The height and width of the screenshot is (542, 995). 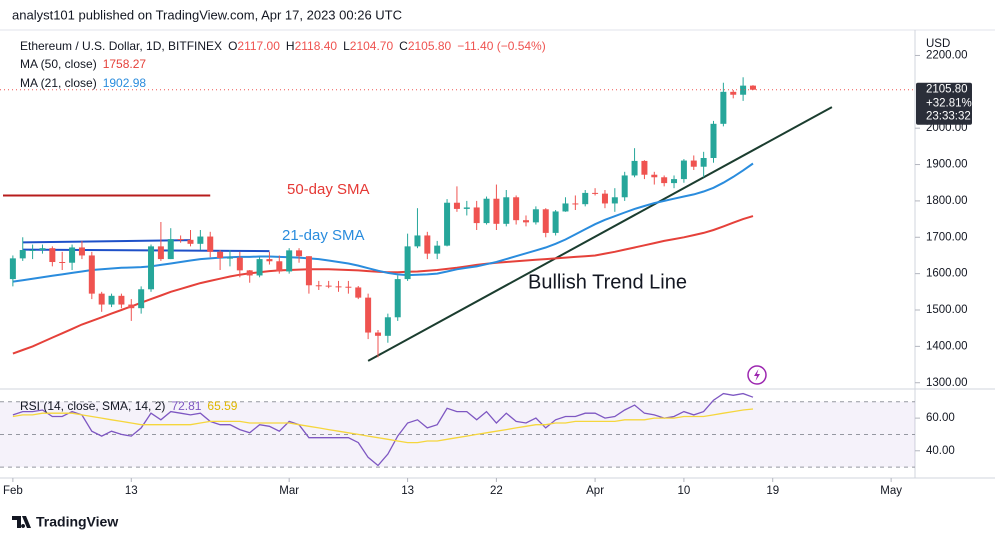 I want to click on y-tick-label: 60.00, so click(x=940, y=418).